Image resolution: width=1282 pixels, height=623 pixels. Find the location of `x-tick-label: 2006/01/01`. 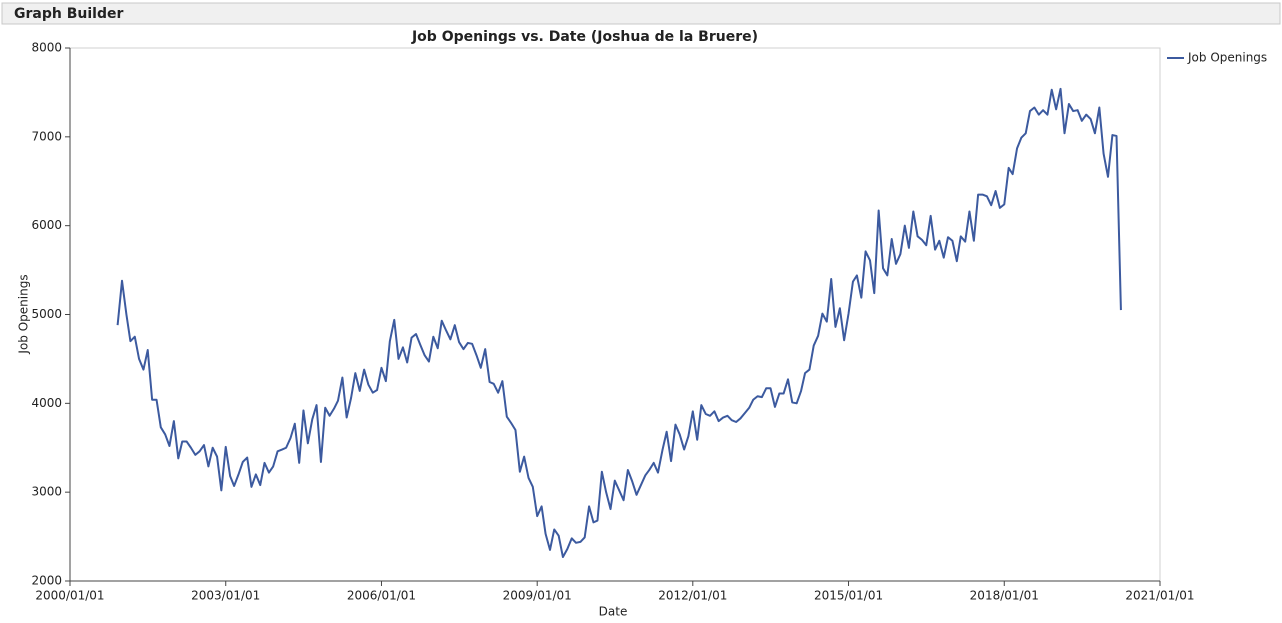

x-tick-label: 2006/01/01 is located at coordinates (381, 596).